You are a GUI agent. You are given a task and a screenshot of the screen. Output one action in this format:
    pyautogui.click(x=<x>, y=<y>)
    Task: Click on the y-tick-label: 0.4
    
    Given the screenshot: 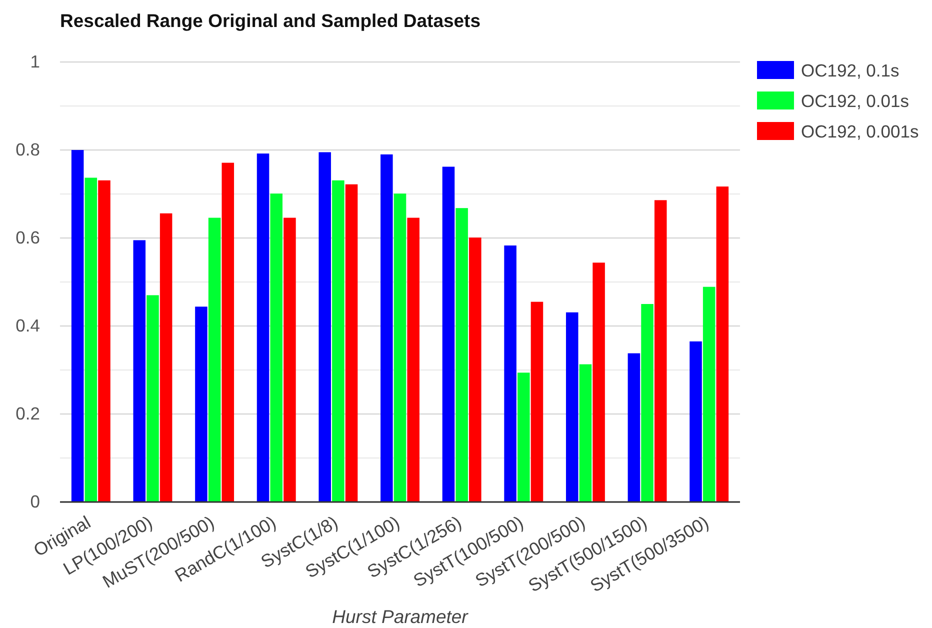 What is the action you would take?
    pyautogui.click(x=28, y=326)
    